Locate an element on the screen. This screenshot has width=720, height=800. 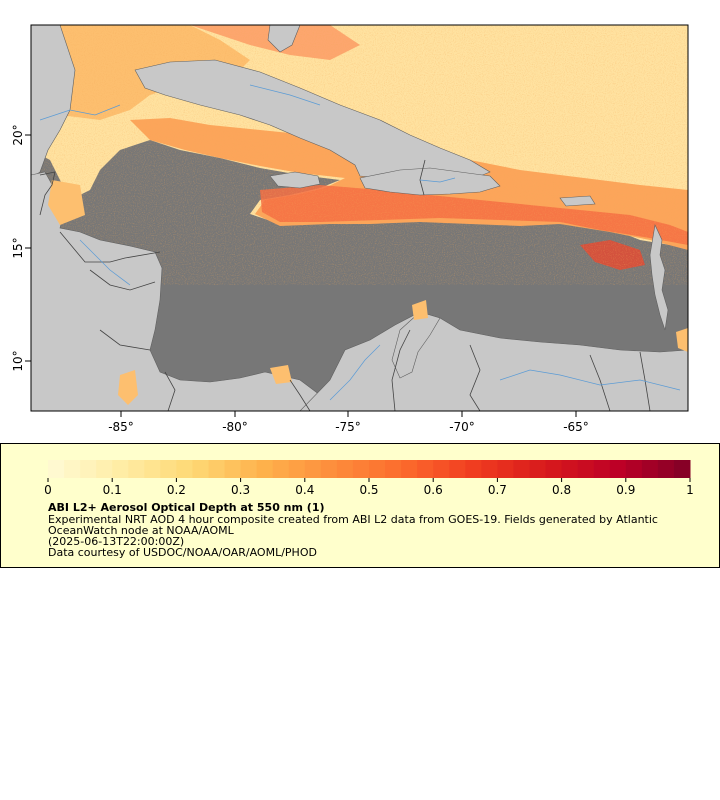
colorbar-tick-label: 0 is located at coordinates (48, 489).